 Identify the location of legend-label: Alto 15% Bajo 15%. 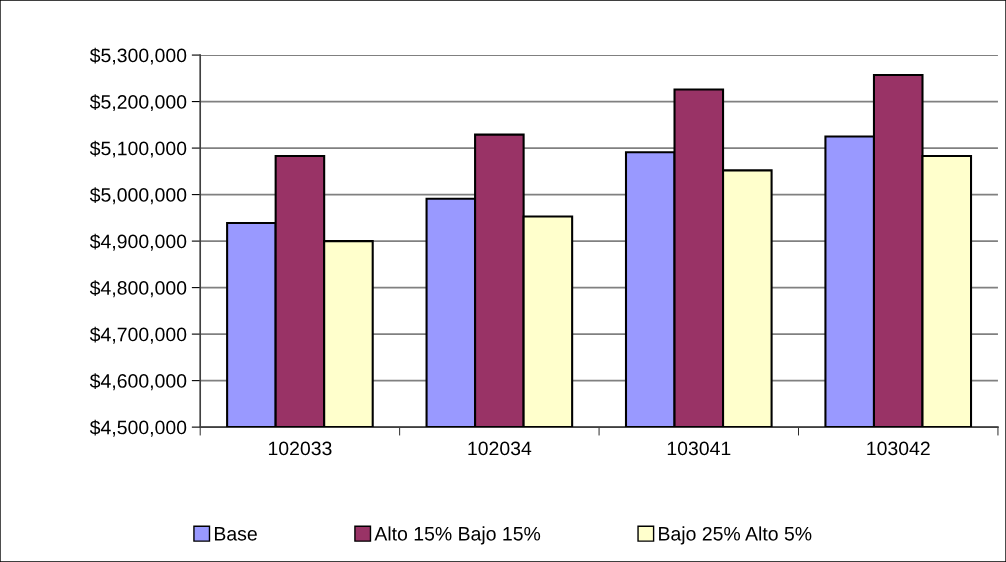
(457, 535).